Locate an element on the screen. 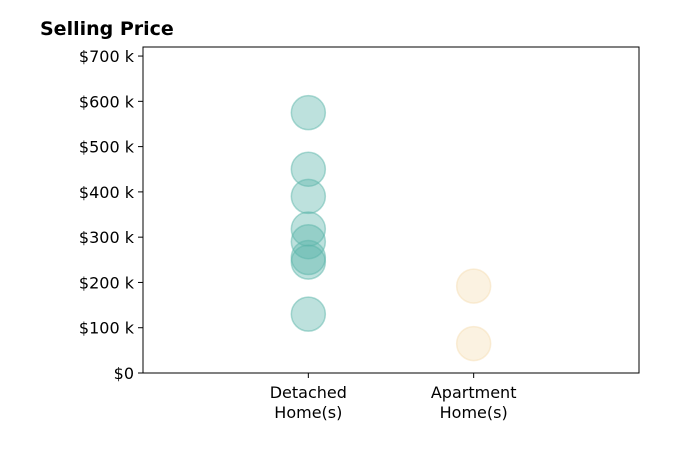 The width and height of the screenshot is (679, 462). x-tick-label: Apartment Home(s) is located at coordinates (474, 402).